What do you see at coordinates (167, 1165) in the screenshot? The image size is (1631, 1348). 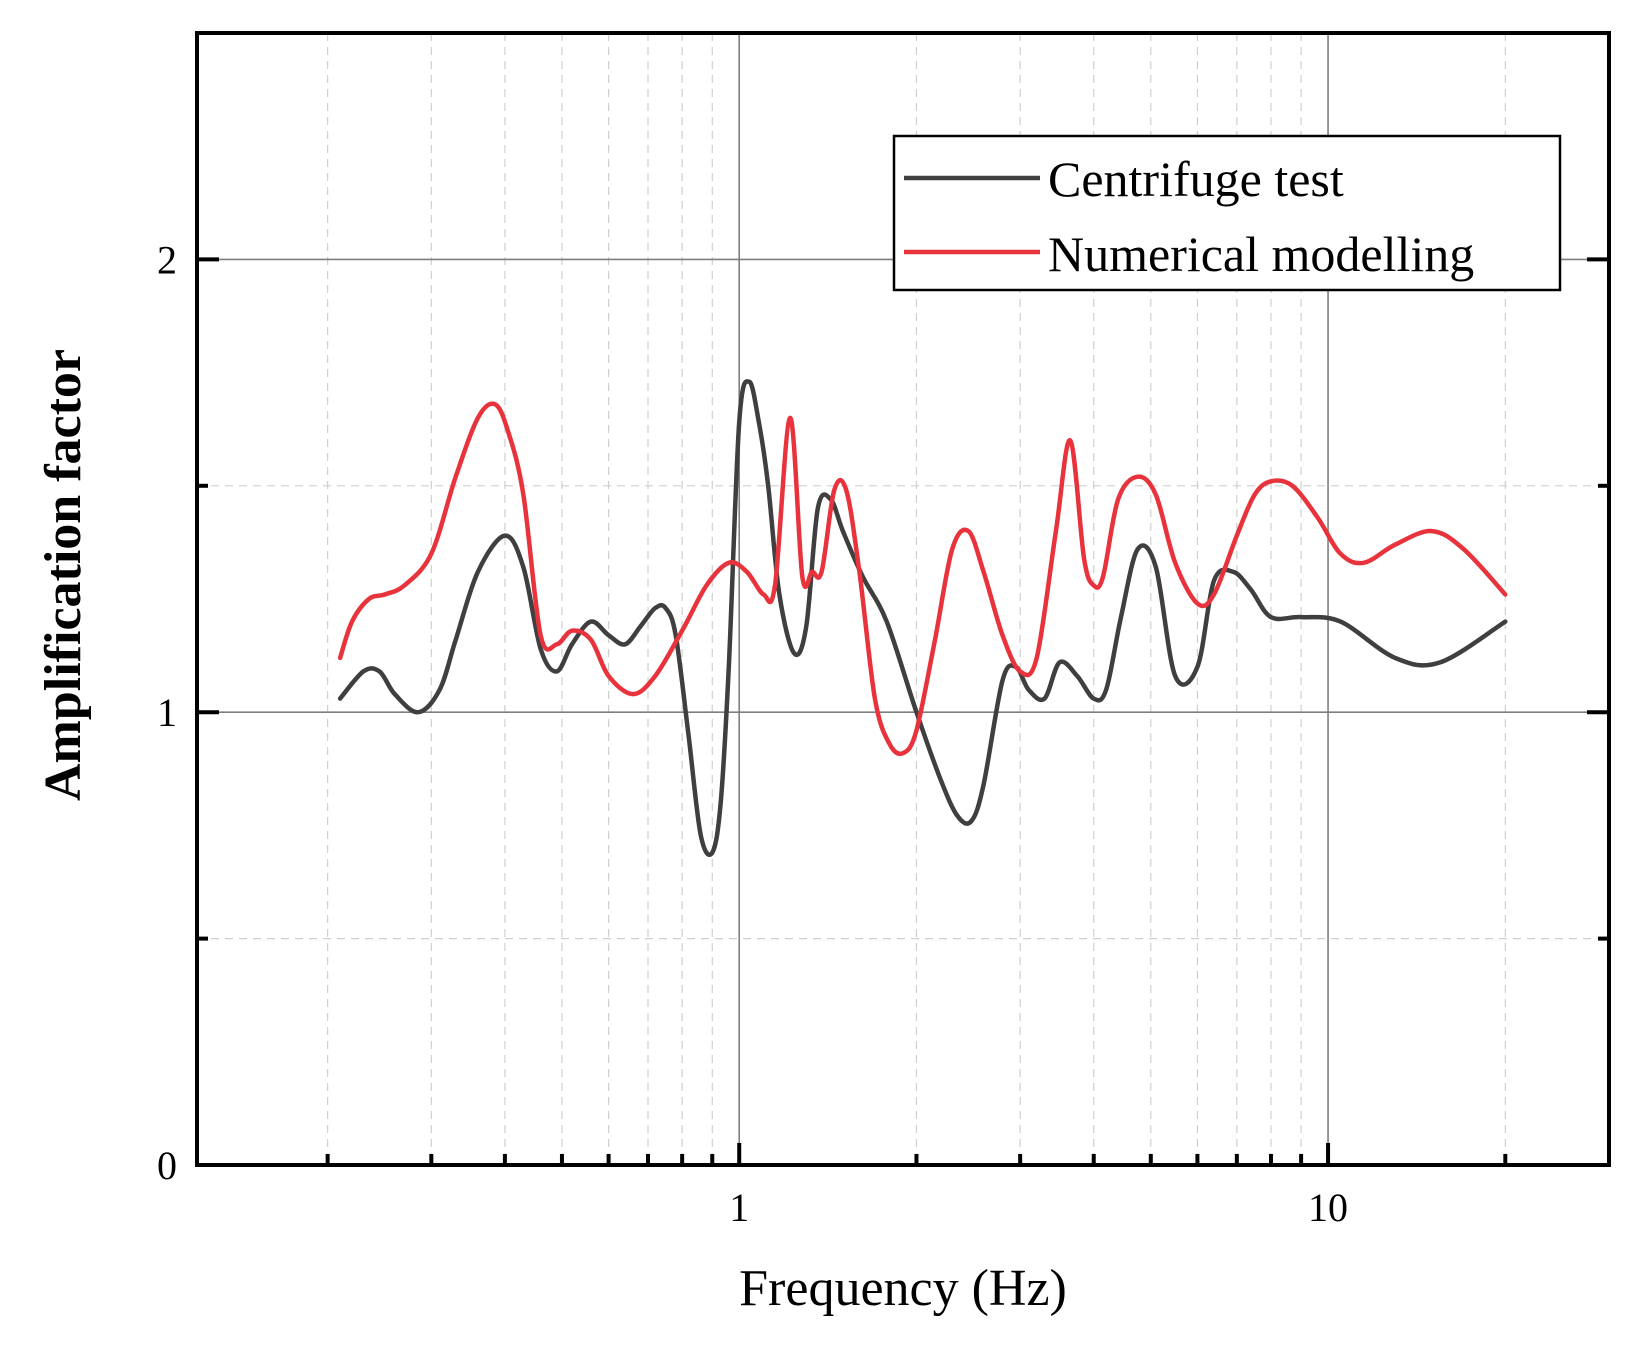 I see `y-tick-label: 0` at bounding box center [167, 1165].